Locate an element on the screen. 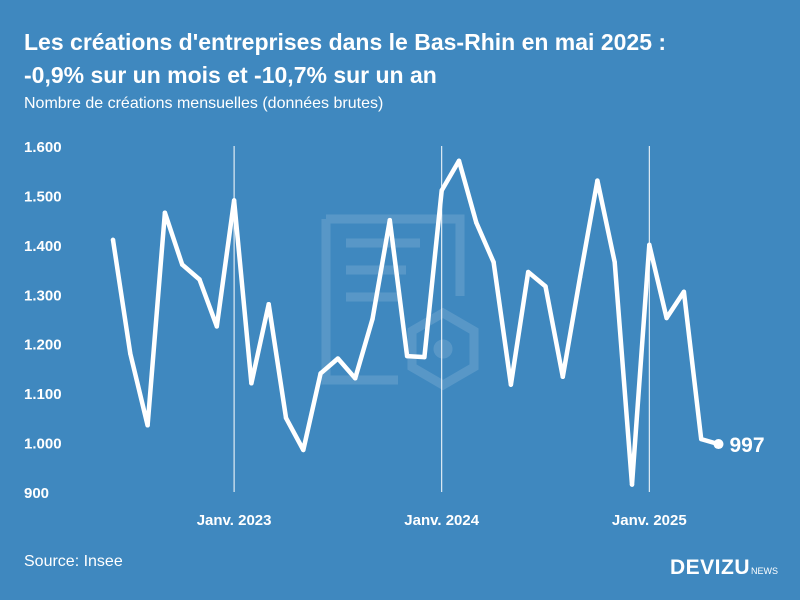  x-tick-label: Janv. 2025 is located at coordinates (649, 520).